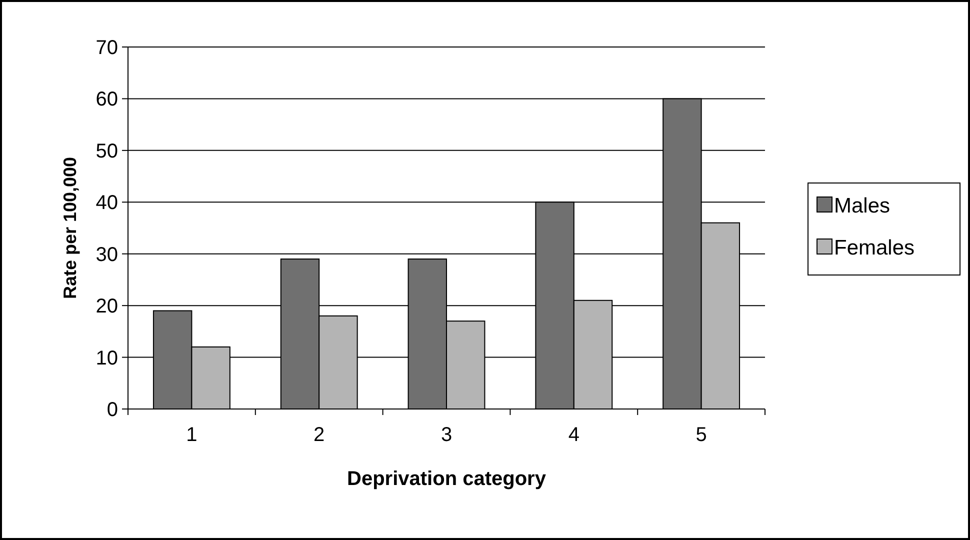 The image size is (970, 540). Describe the element at coordinates (862, 206) in the screenshot. I see `legend-label: Males` at that location.